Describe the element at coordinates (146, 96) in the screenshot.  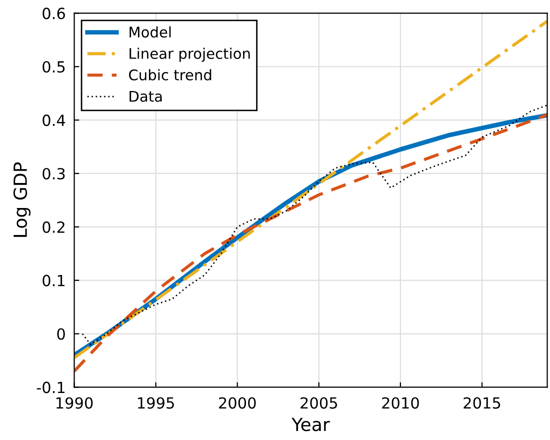
I see `legend-label: Data` at that location.